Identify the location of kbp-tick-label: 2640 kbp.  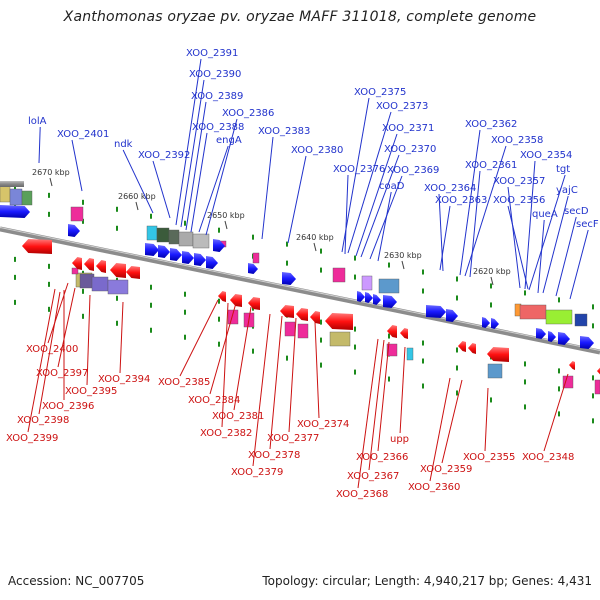
(315, 237).